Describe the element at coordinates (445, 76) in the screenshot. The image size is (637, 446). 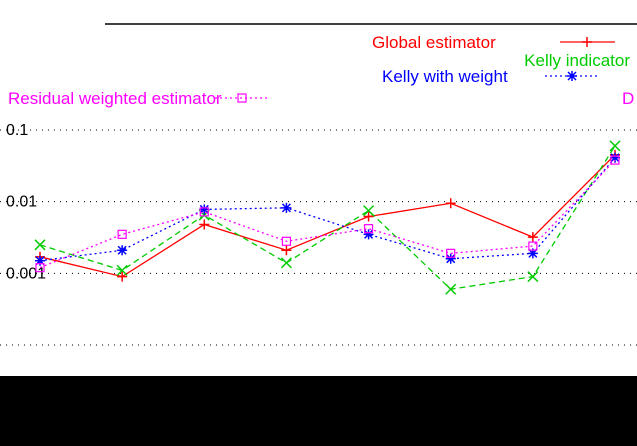
I see `legend-label: Kelly with weight` at that location.